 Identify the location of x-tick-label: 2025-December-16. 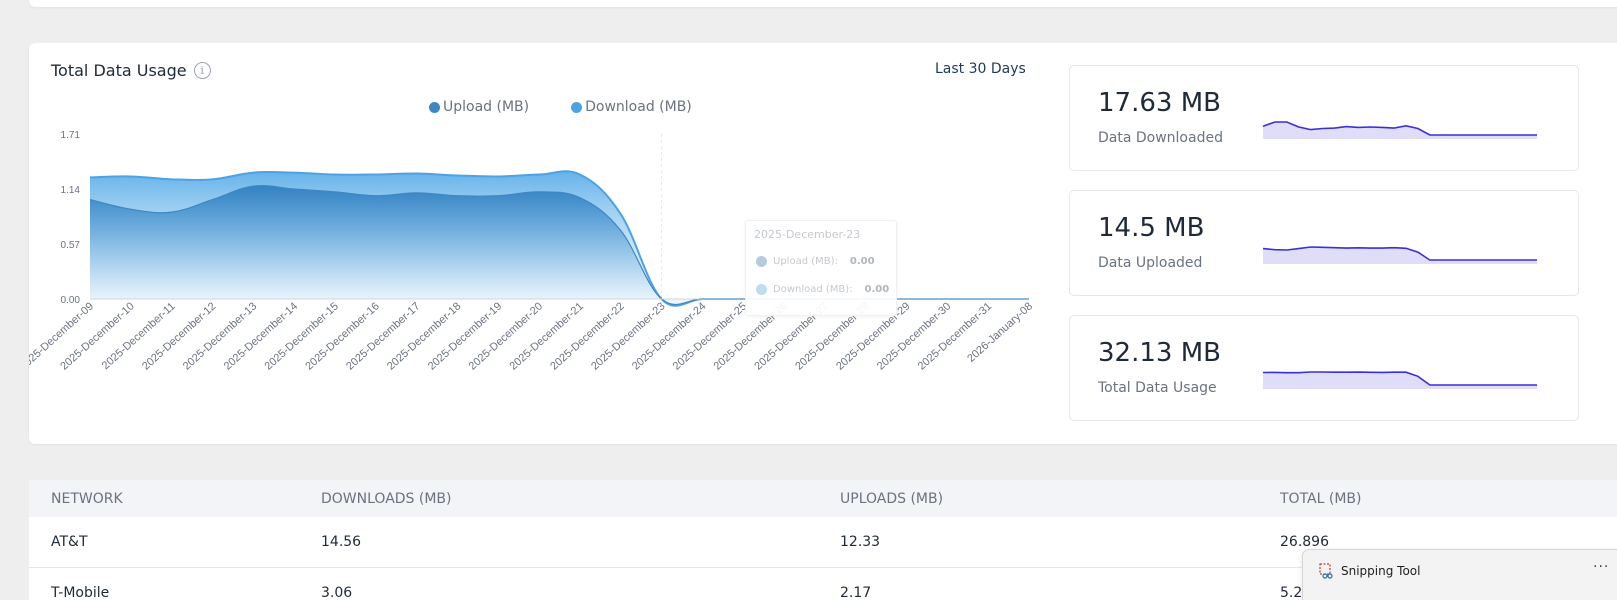
(342, 336).